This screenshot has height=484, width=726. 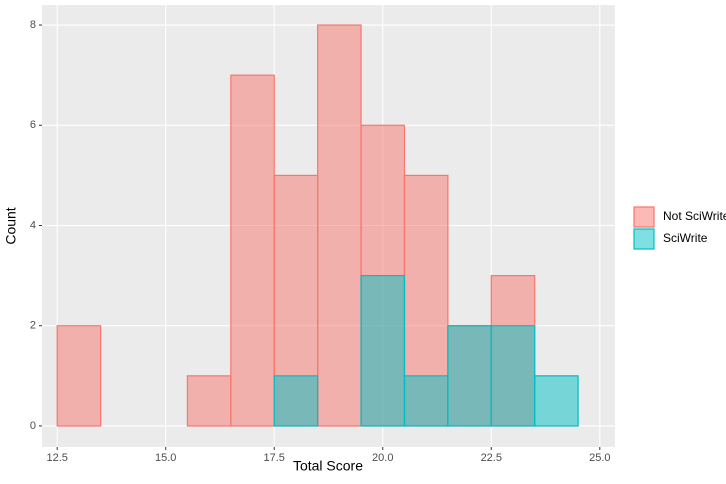 I want to click on x-tick-label: 12.5, so click(x=56, y=458).